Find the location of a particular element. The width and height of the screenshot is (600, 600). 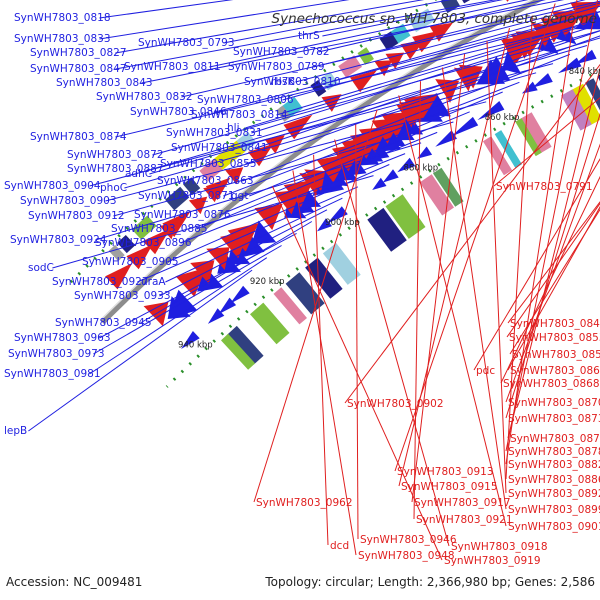

scale-tick-label: 860 kbp is located at coordinates (502, 118).